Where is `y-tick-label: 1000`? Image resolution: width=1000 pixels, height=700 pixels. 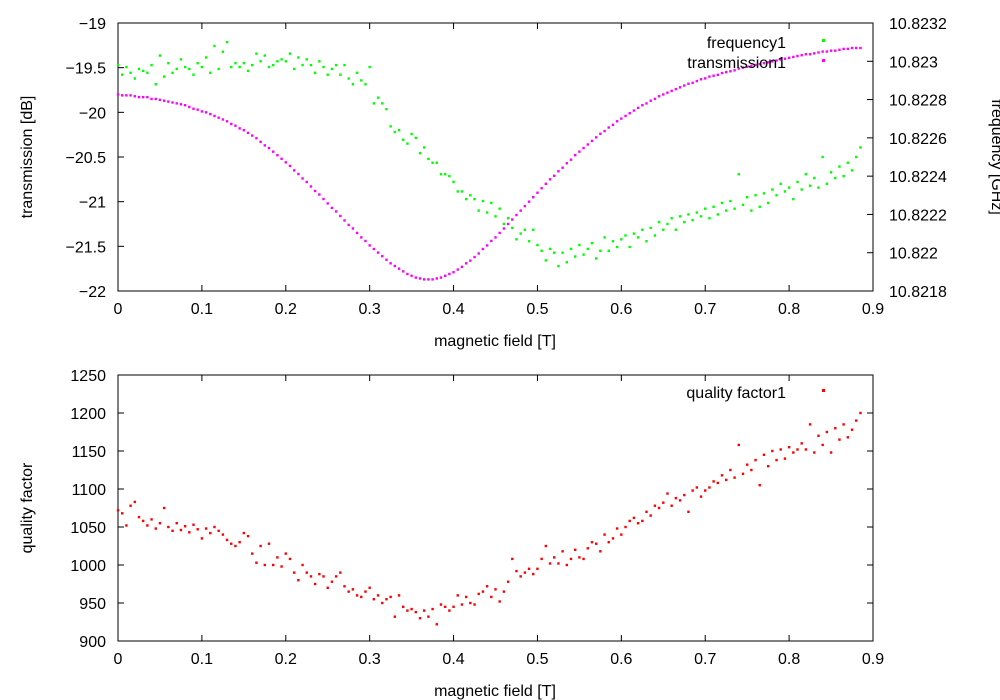
y-tick-label: 1000 is located at coordinates (88, 566).